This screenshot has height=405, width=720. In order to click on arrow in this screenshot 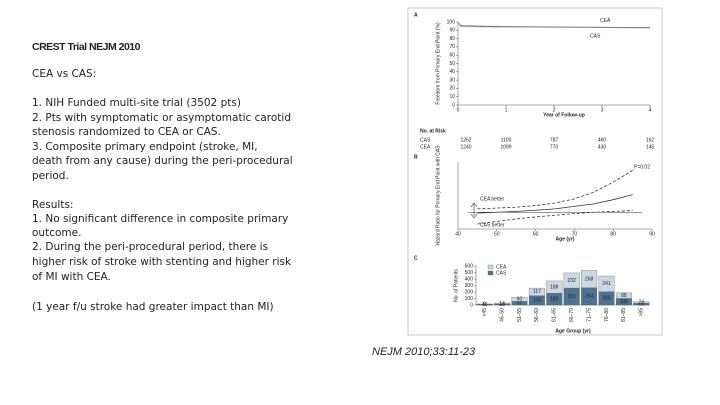, I will do `click(474, 210)`.